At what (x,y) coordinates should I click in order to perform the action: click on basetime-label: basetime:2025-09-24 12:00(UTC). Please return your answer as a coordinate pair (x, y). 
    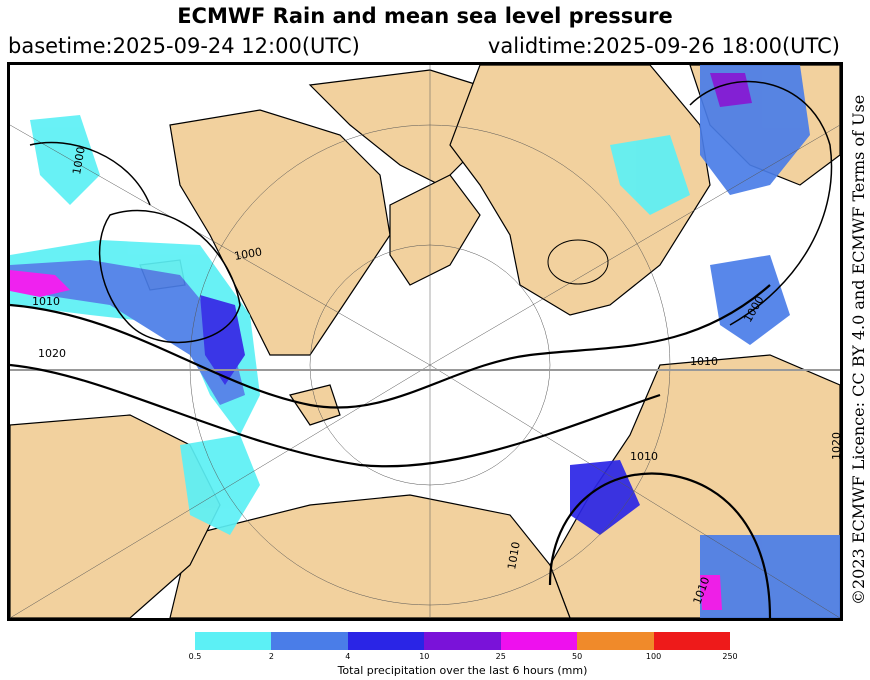
    Looking at the image, I should click on (184, 46).